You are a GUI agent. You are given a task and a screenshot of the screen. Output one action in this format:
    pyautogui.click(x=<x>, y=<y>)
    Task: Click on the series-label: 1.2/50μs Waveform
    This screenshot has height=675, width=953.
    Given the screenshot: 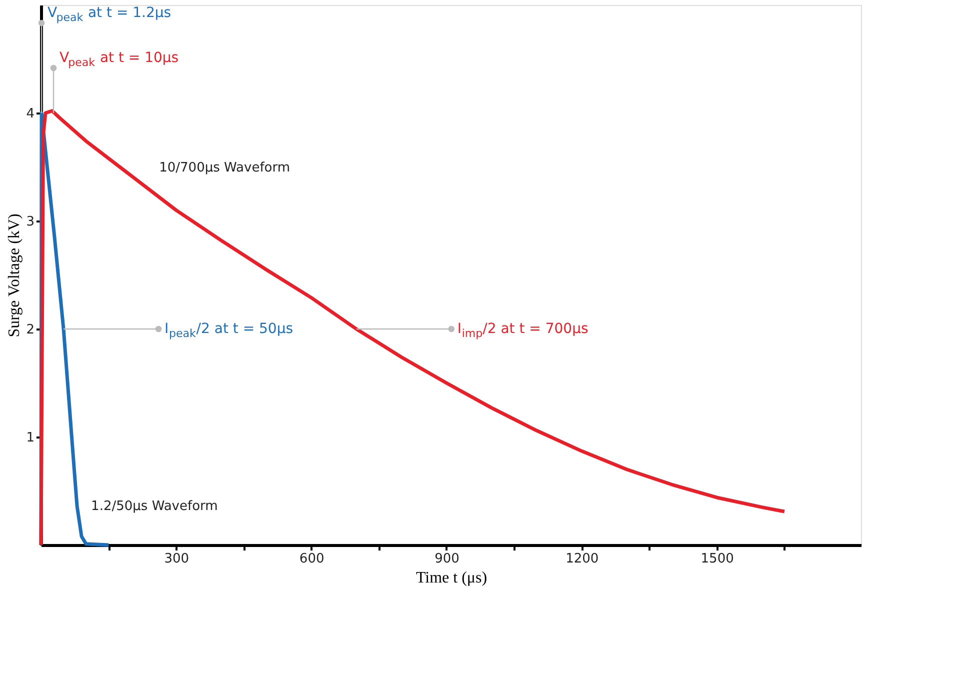 What is the action you would take?
    pyautogui.click(x=154, y=506)
    